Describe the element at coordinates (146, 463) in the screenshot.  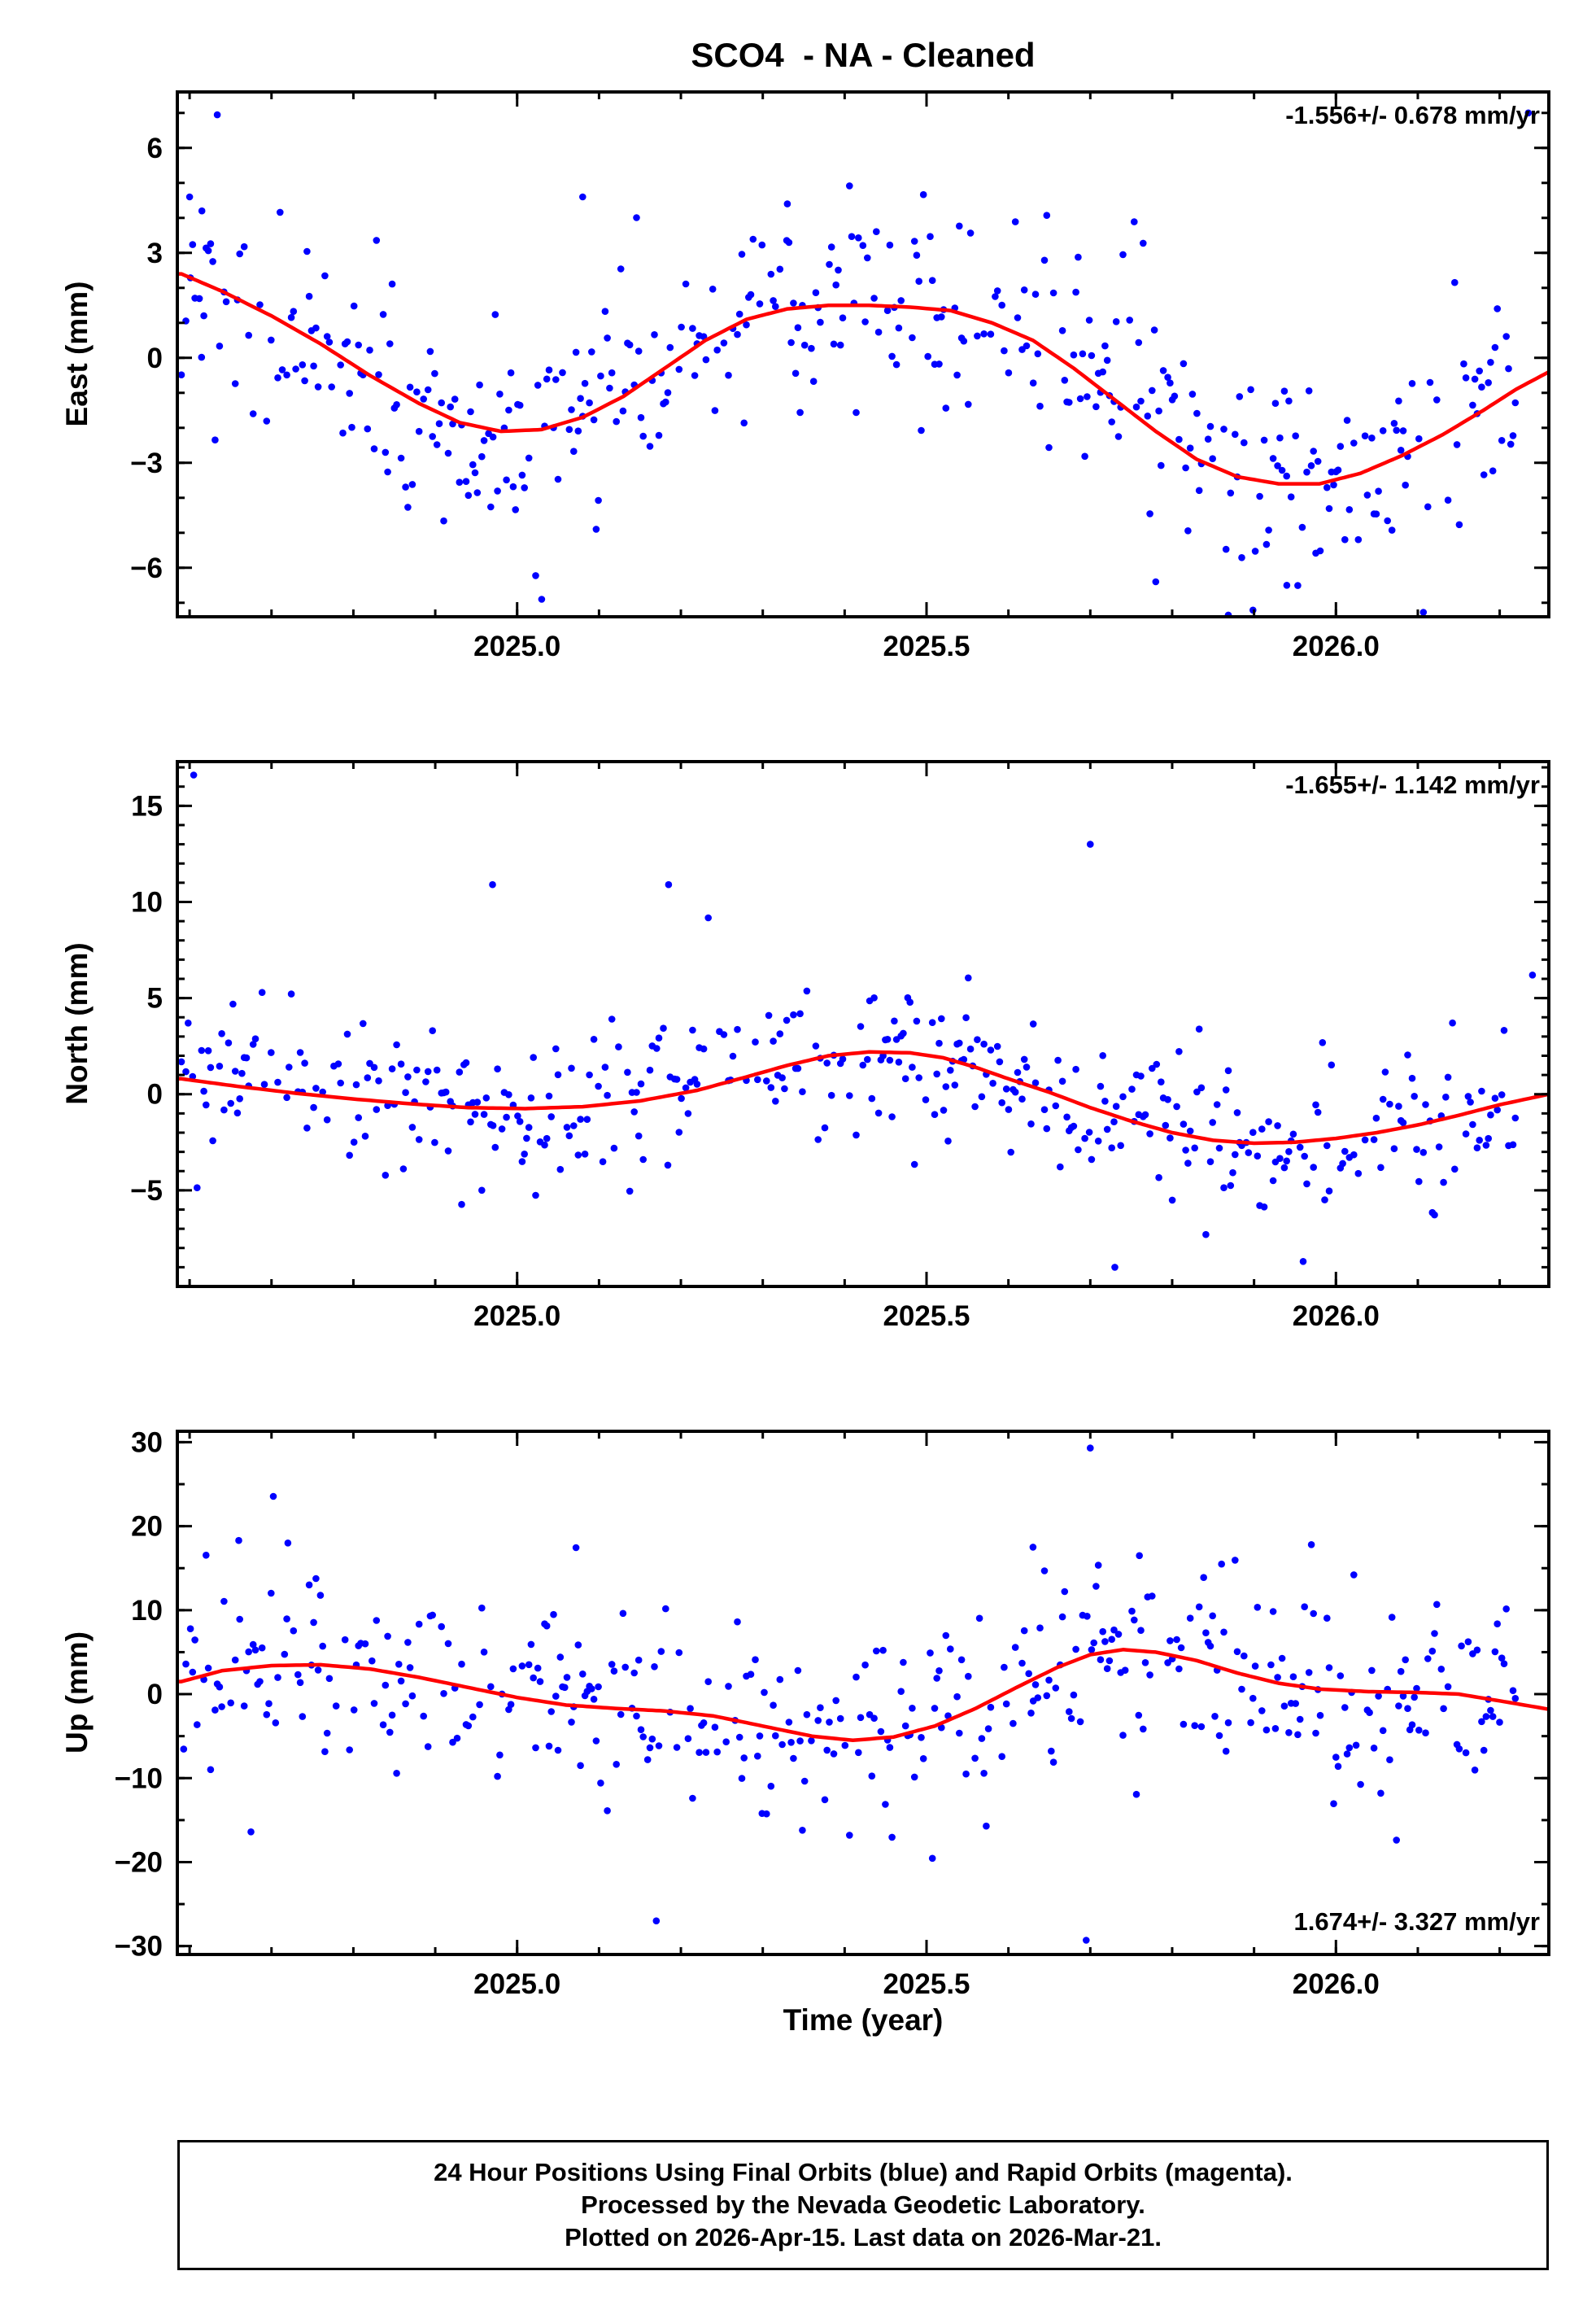
I see `y-tick-label: −3` at that location.